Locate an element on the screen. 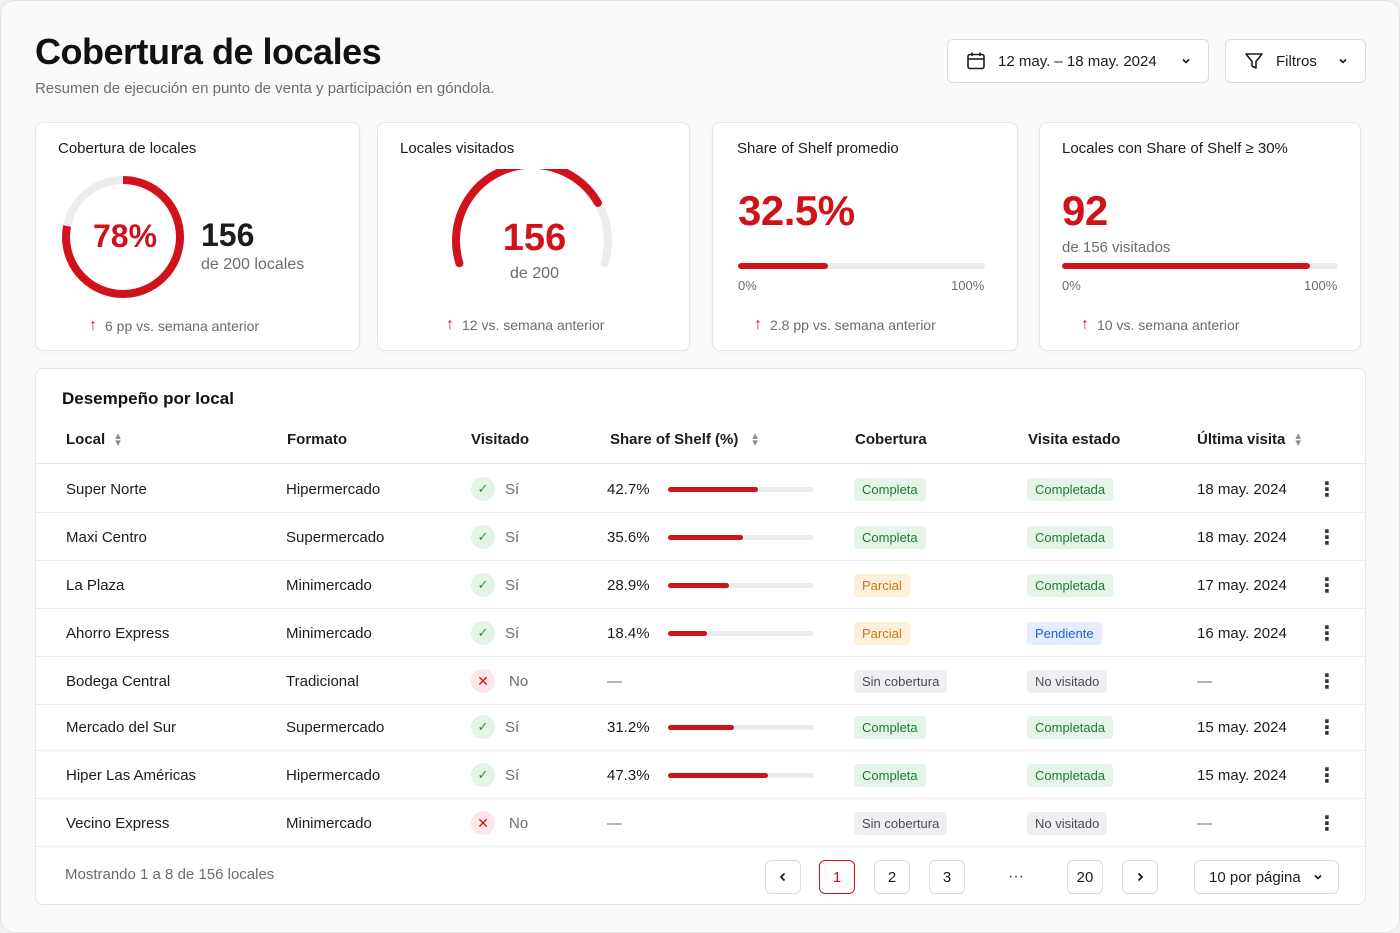 This screenshot has height=933, width=1400. filters-label: Filtros is located at coordinates (1296, 61).